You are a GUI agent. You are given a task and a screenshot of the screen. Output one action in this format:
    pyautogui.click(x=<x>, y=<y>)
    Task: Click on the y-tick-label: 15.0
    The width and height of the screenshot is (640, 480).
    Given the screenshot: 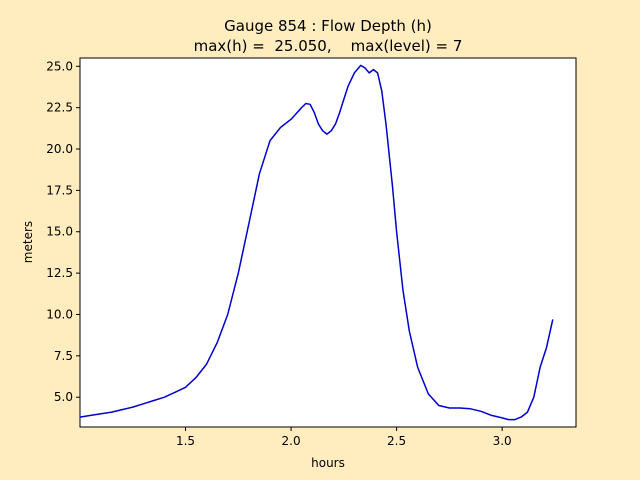 What is the action you would take?
    pyautogui.click(x=59, y=232)
    